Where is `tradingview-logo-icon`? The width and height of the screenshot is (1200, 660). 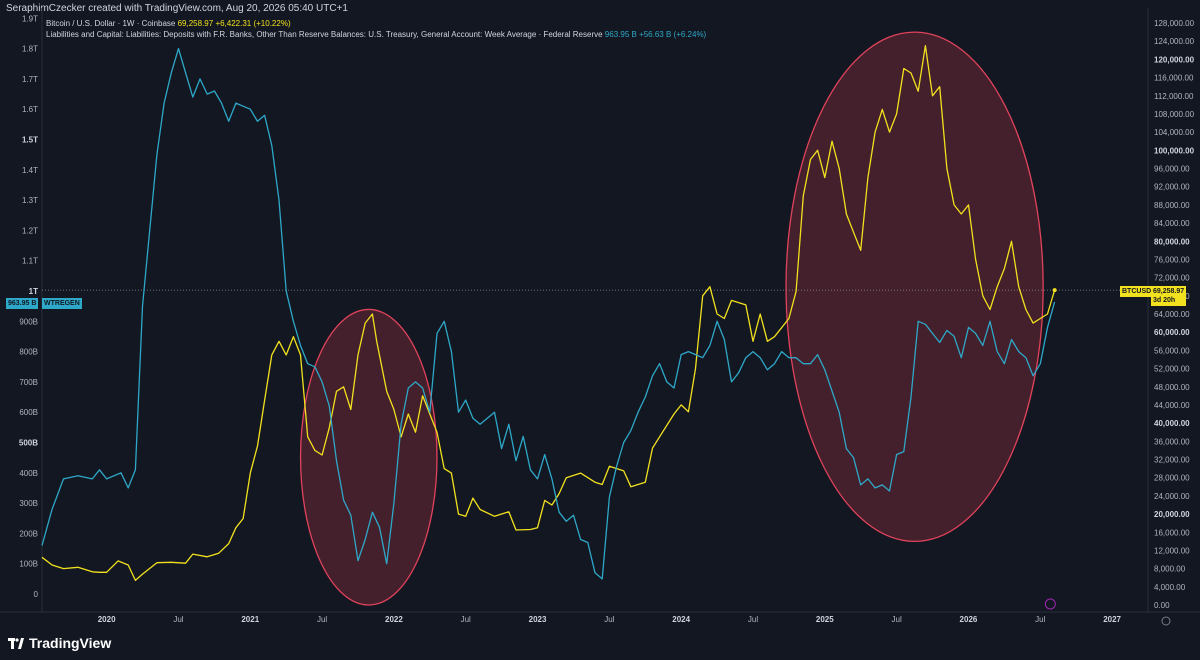
tradingview-logo-icon is located at coordinates (16, 643).